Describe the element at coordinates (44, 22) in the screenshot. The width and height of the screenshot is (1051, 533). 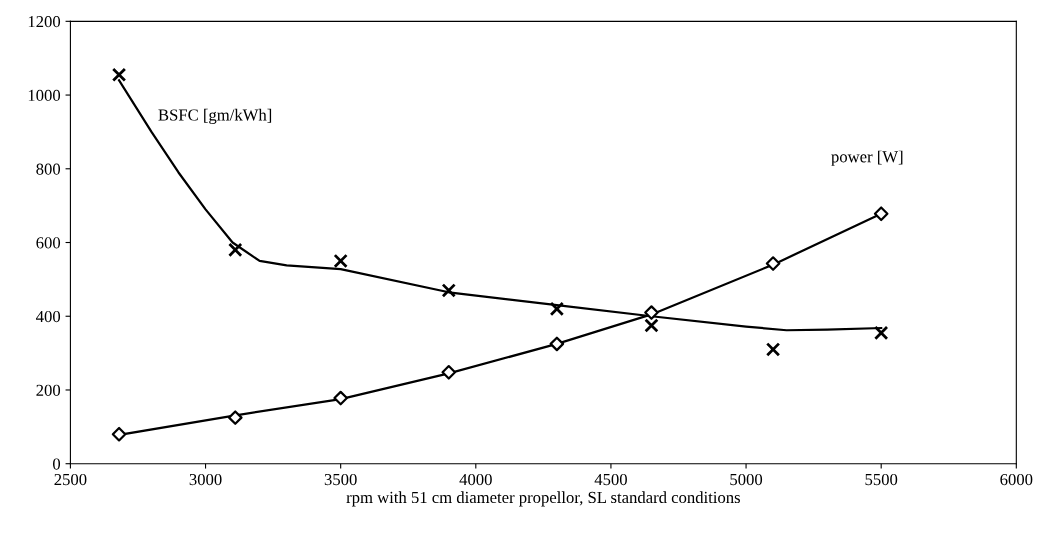
I see `y-tick-label: 1200` at that location.